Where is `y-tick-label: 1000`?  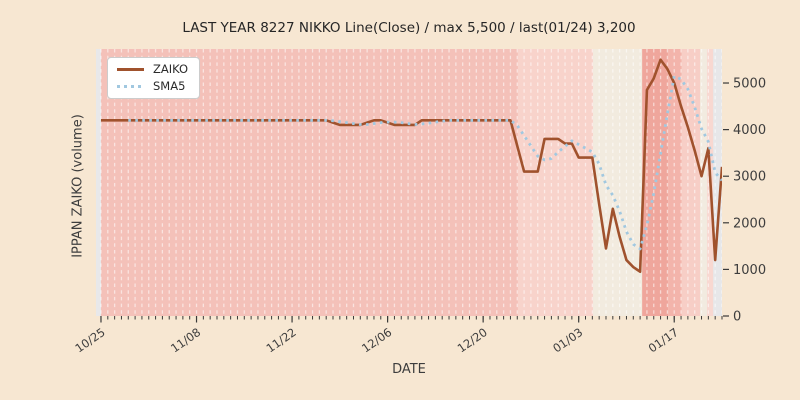 y-tick-label: 1000 is located at coordinates (749, 270).